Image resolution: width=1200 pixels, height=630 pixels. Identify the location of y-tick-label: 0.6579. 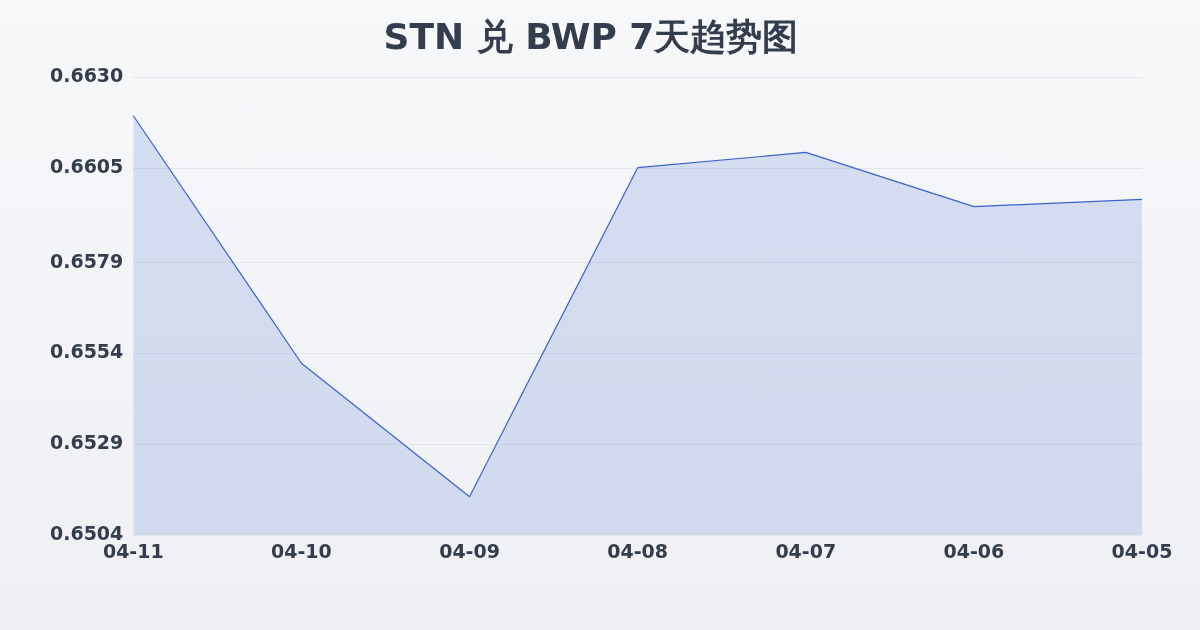
(86, 260).